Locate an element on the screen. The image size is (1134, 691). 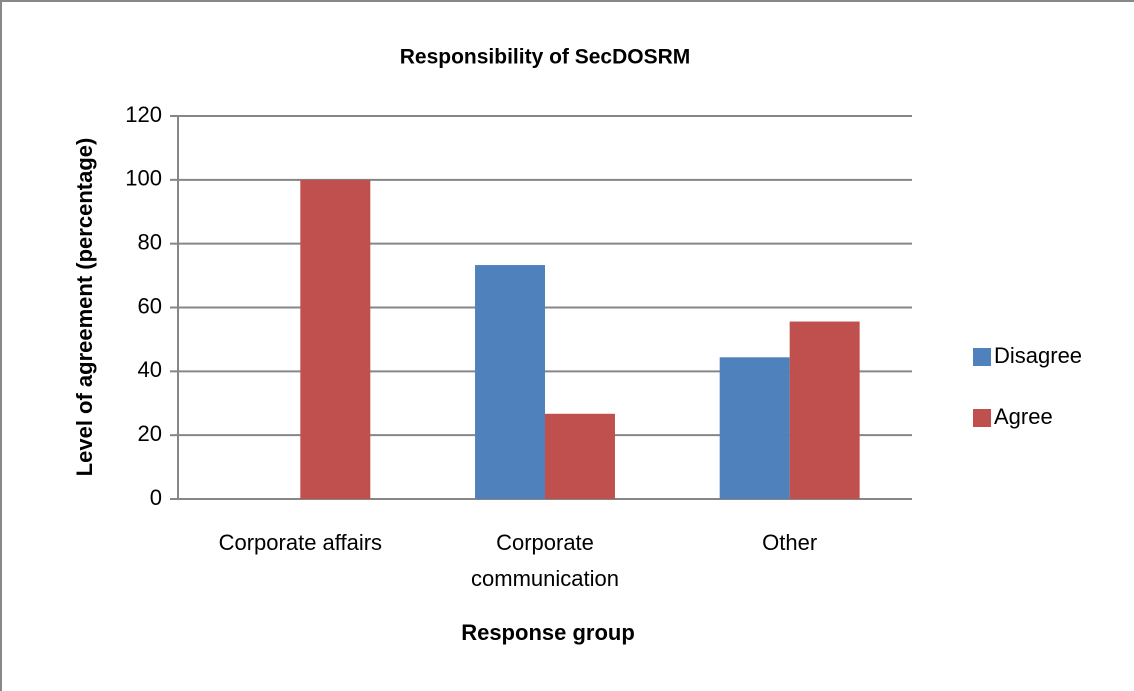
y-tick-label: 60 is located at coordinates (150, 305).